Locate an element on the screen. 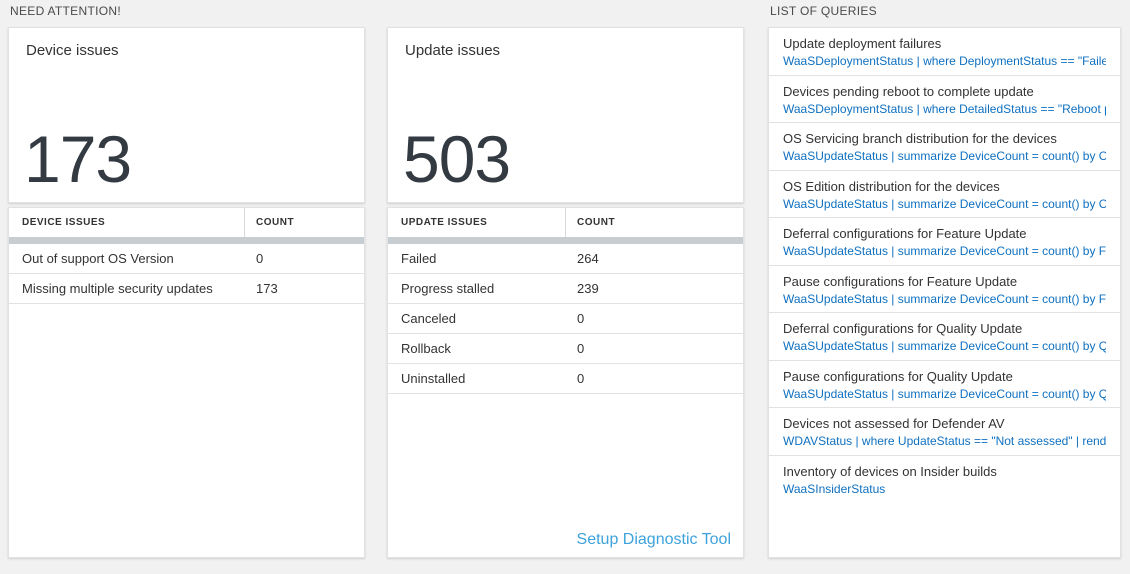 The height and width of the screenshot is (574, 1130). device-issues-title: Device issues is located at coordinates (72, 50).